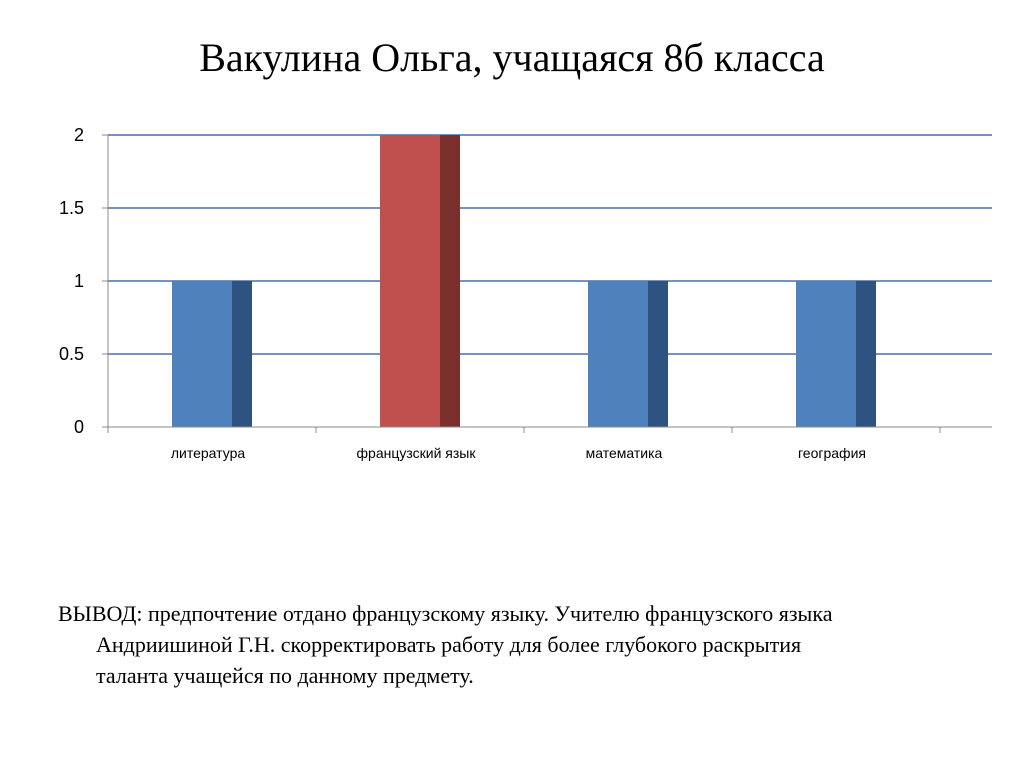  I want to click on y-tick-label: 0, so click(79, 427).